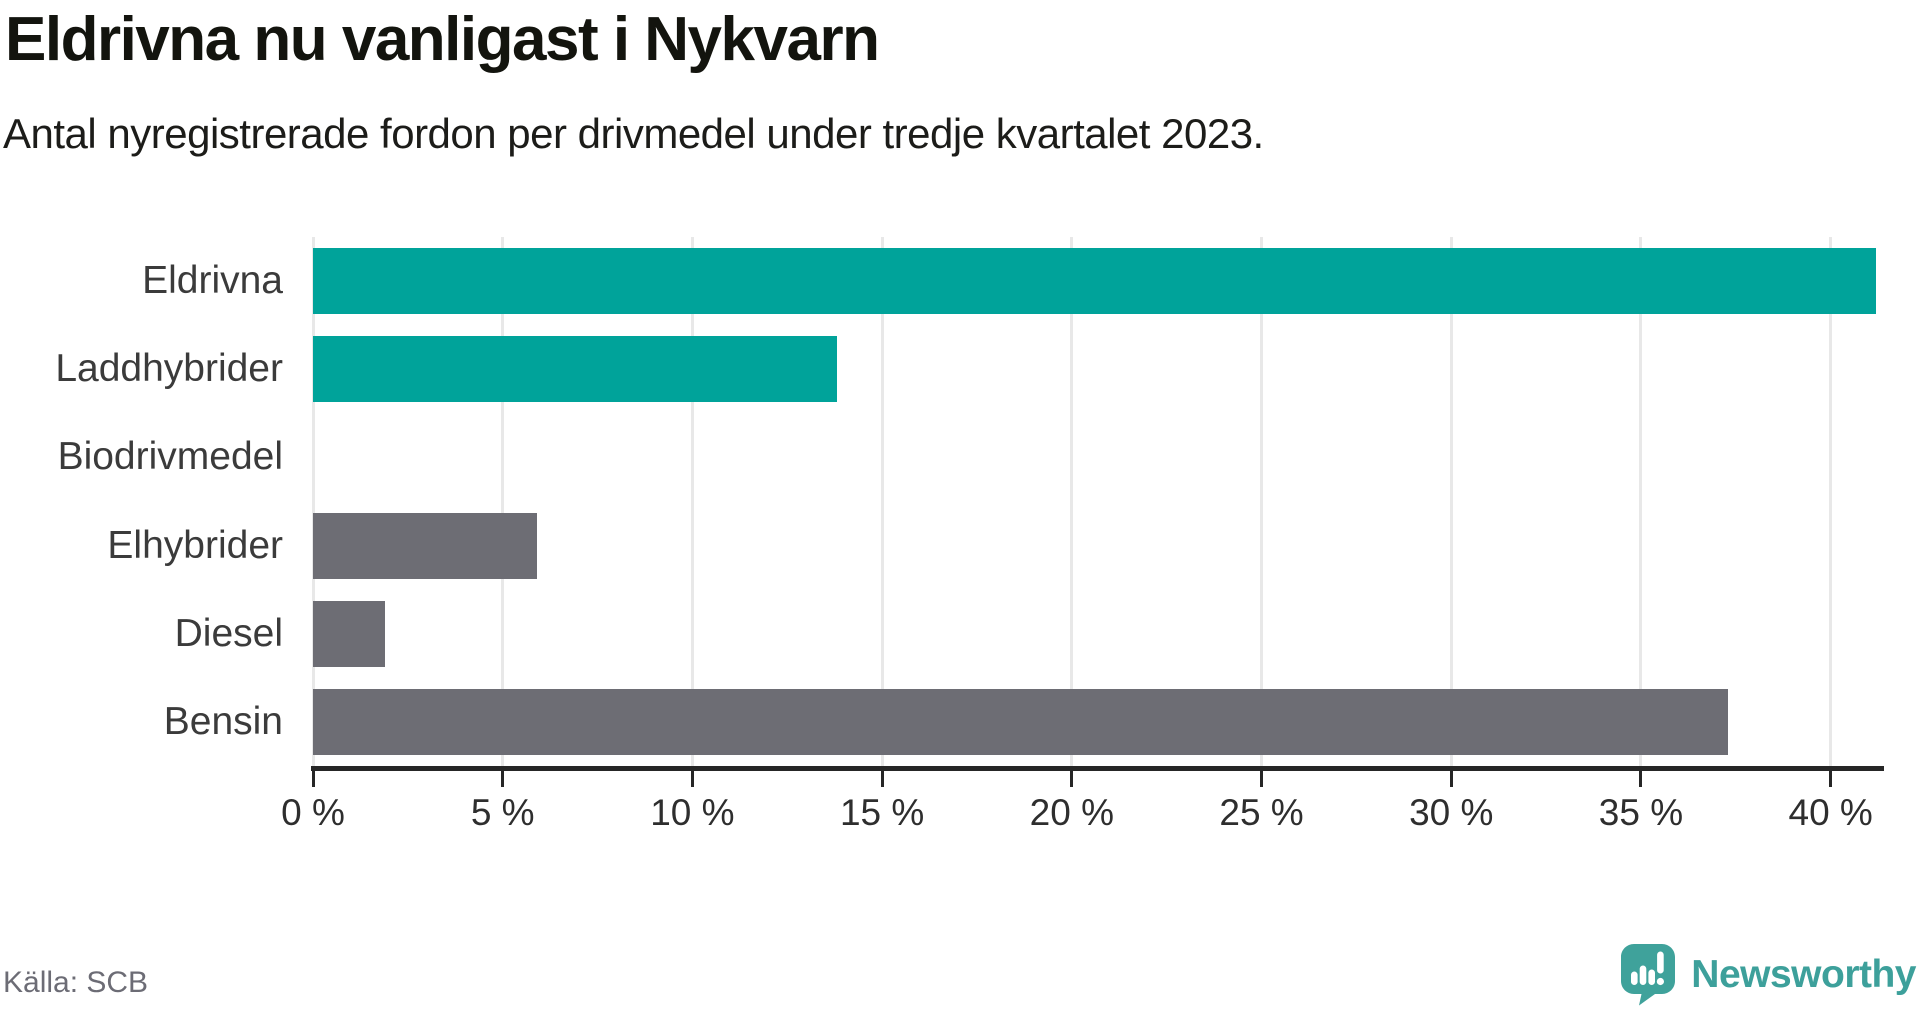 The height and width of the screenshot is (1010, 1920). What do you see at coordinates (1021, 721) in the screenshot?
I see `bar-bensin` at bounding box center [1021, 721].